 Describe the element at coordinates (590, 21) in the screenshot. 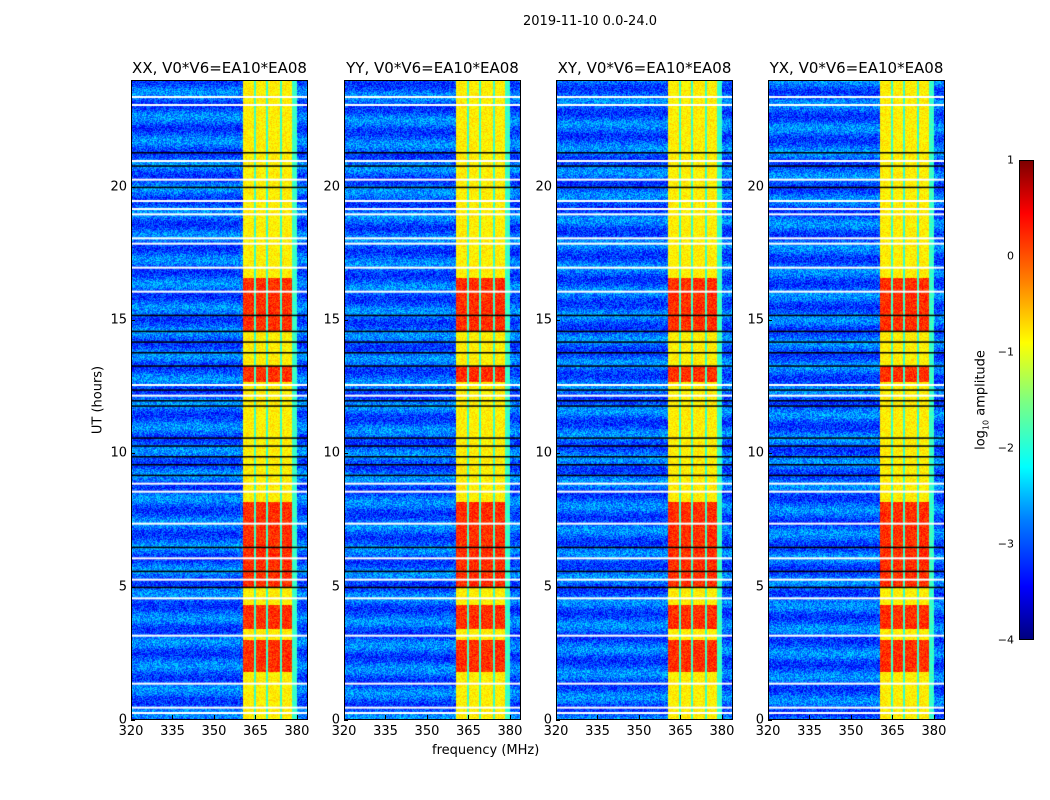

I see `figure-title: 2019-11-10 0.0-24.0` at that location.